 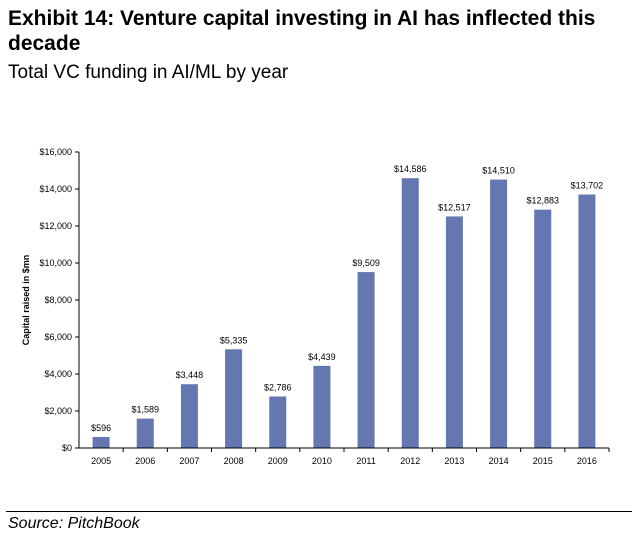 What do you see at coordinates (26, 300) in the screenshot?
I see `y-axis-title: Capital raised in $mn` at bounding box center [26, 300].